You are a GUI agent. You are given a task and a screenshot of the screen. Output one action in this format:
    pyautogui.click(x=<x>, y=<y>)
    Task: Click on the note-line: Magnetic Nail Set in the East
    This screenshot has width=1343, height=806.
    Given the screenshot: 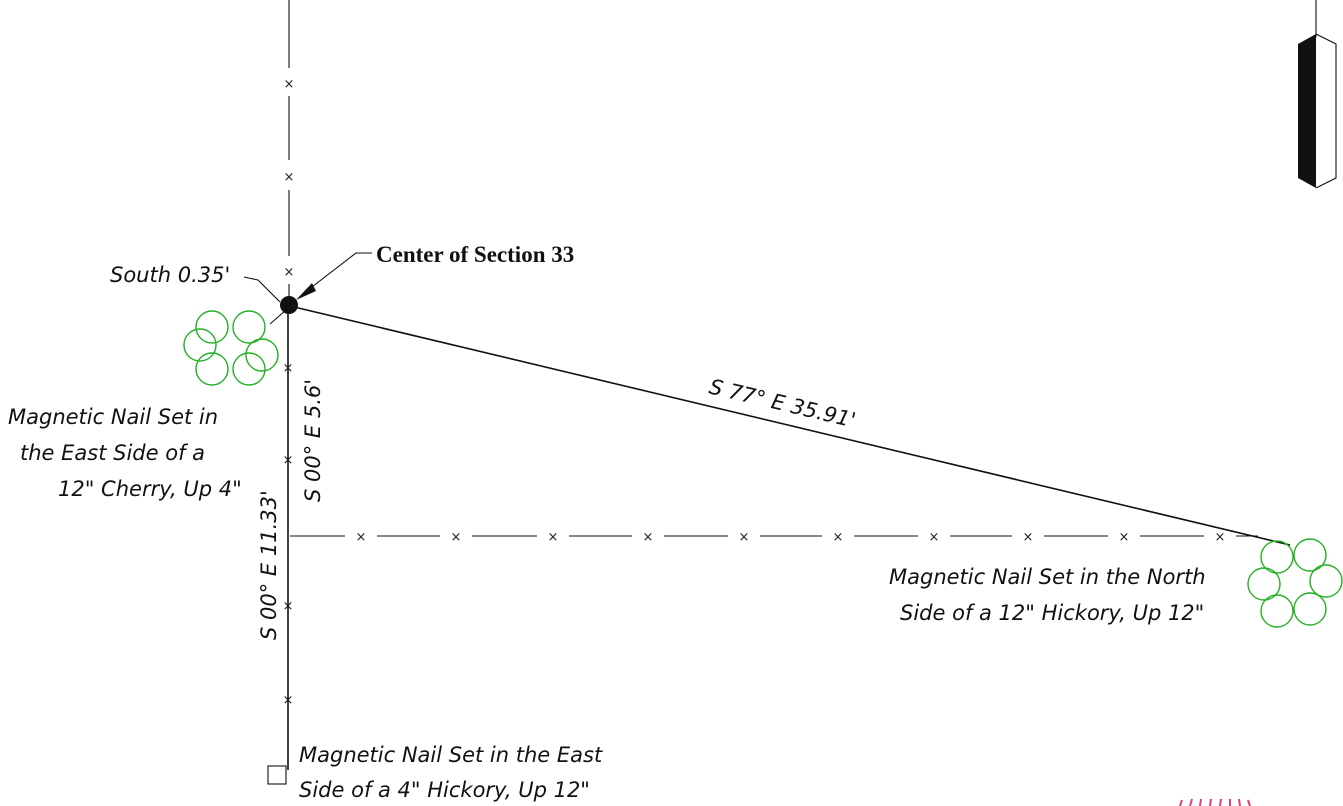 What is the action you would take?
    pyautogui.click(x=451, y=755)
    